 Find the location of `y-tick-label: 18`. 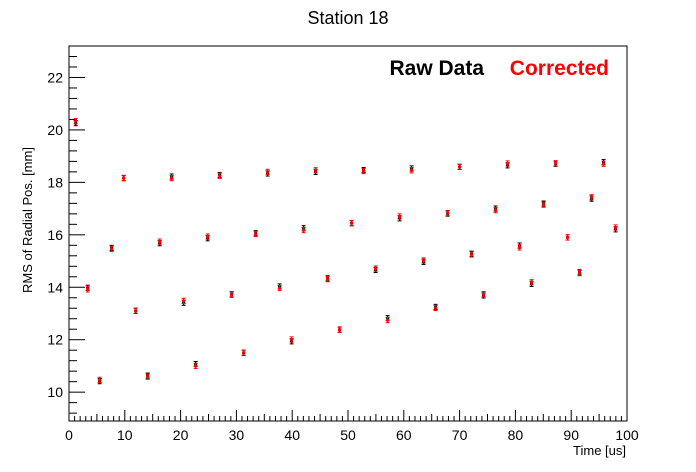

y-tick-label: 18 is located at coordinates (55, 182).